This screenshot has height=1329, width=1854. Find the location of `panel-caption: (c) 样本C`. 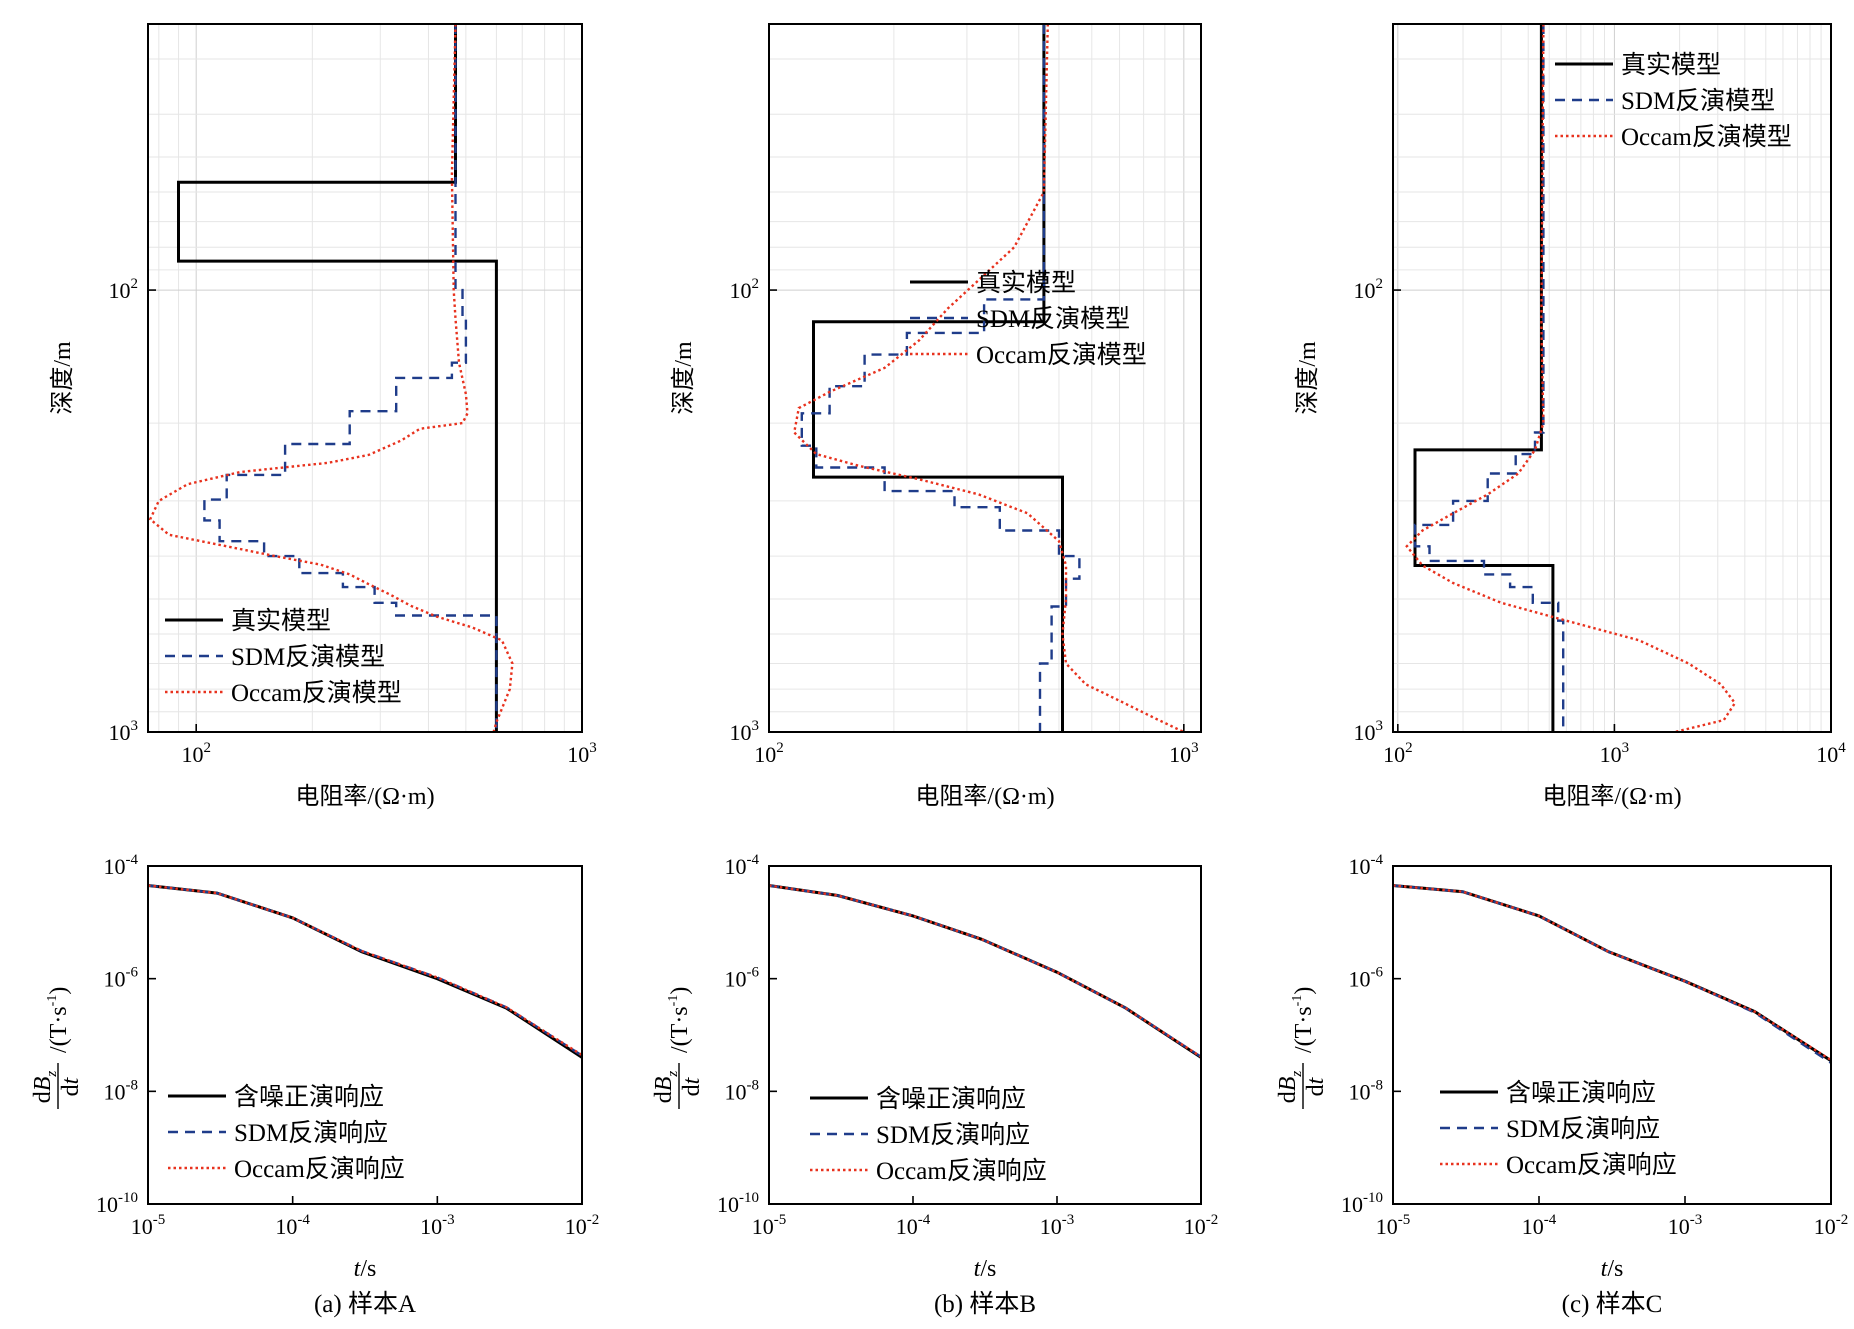

panel-caption: (c) 样本C is located at coordinates (1612, 1304).